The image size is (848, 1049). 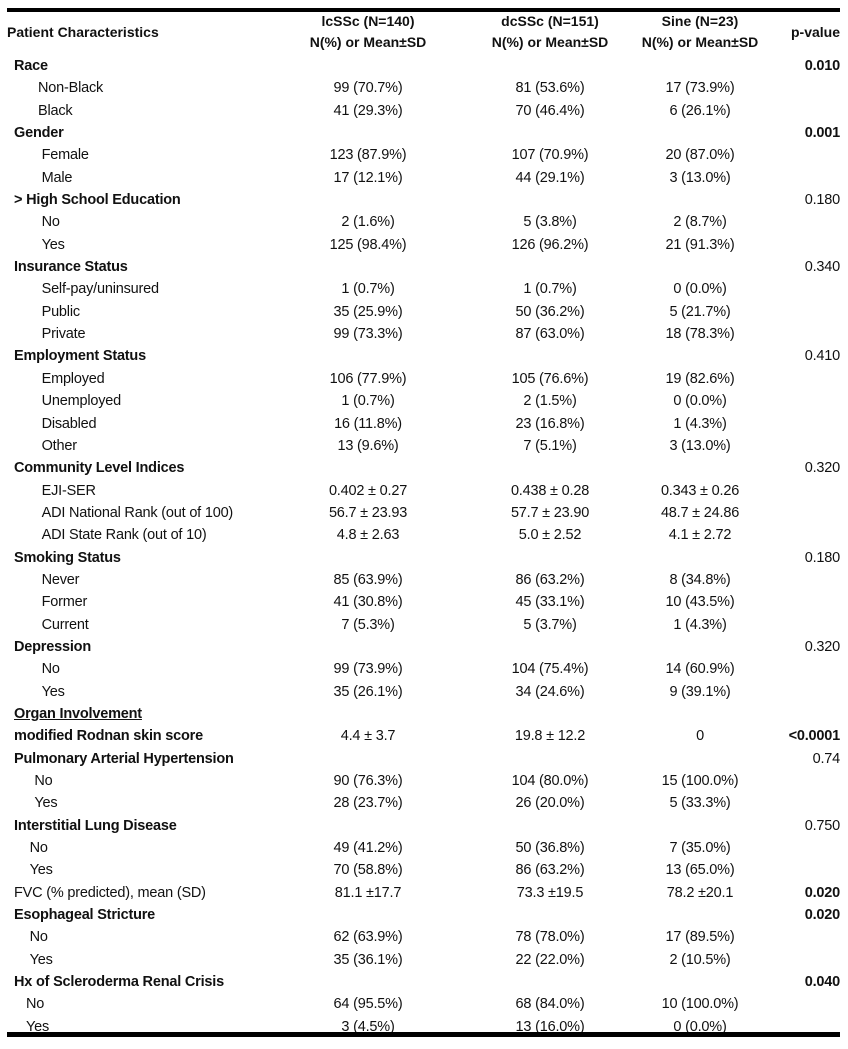 I want to click on cell-dcssc: 126 (96.2%), so click(x=550, y=244).